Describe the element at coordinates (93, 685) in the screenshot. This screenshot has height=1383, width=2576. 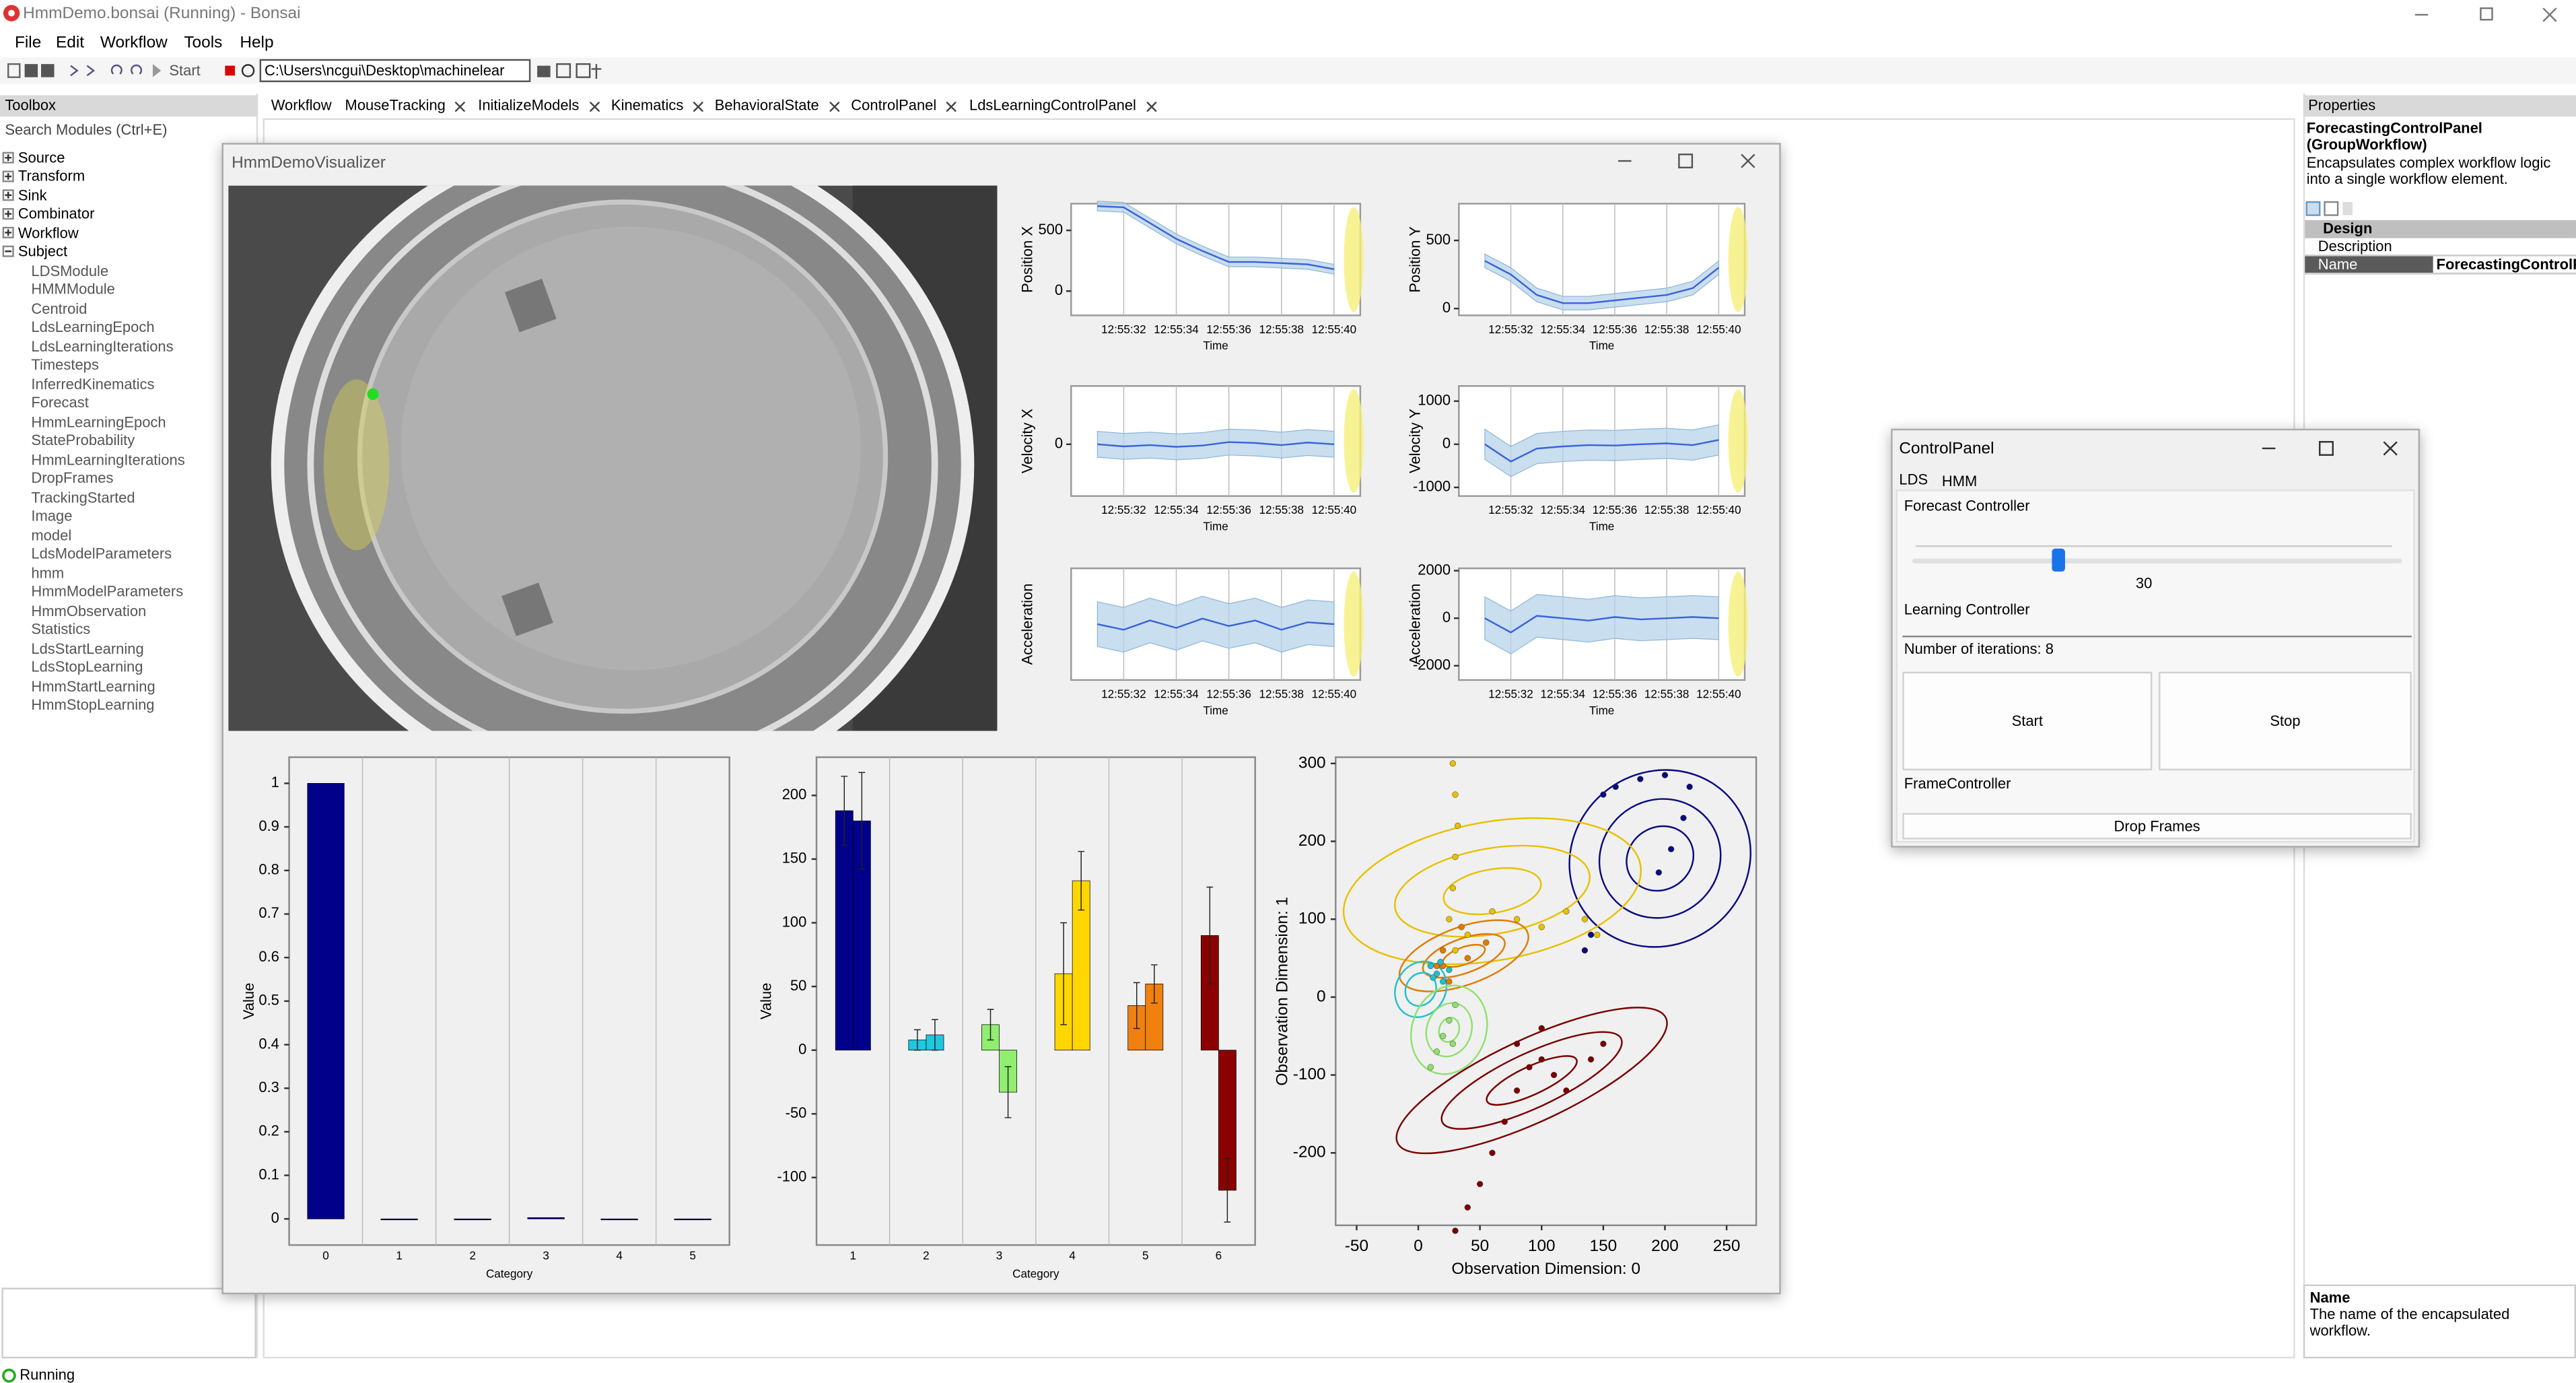
I see `tree-item: HmmStartLearning` at that location.